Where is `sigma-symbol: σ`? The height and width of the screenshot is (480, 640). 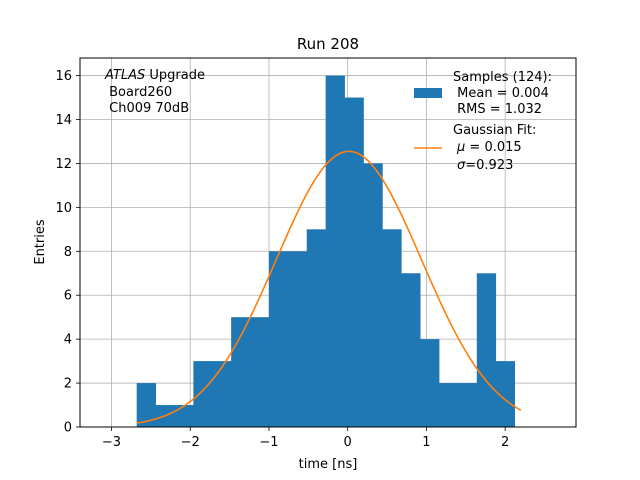
sigma-symbol: σ is located at coordinates (461, 165).